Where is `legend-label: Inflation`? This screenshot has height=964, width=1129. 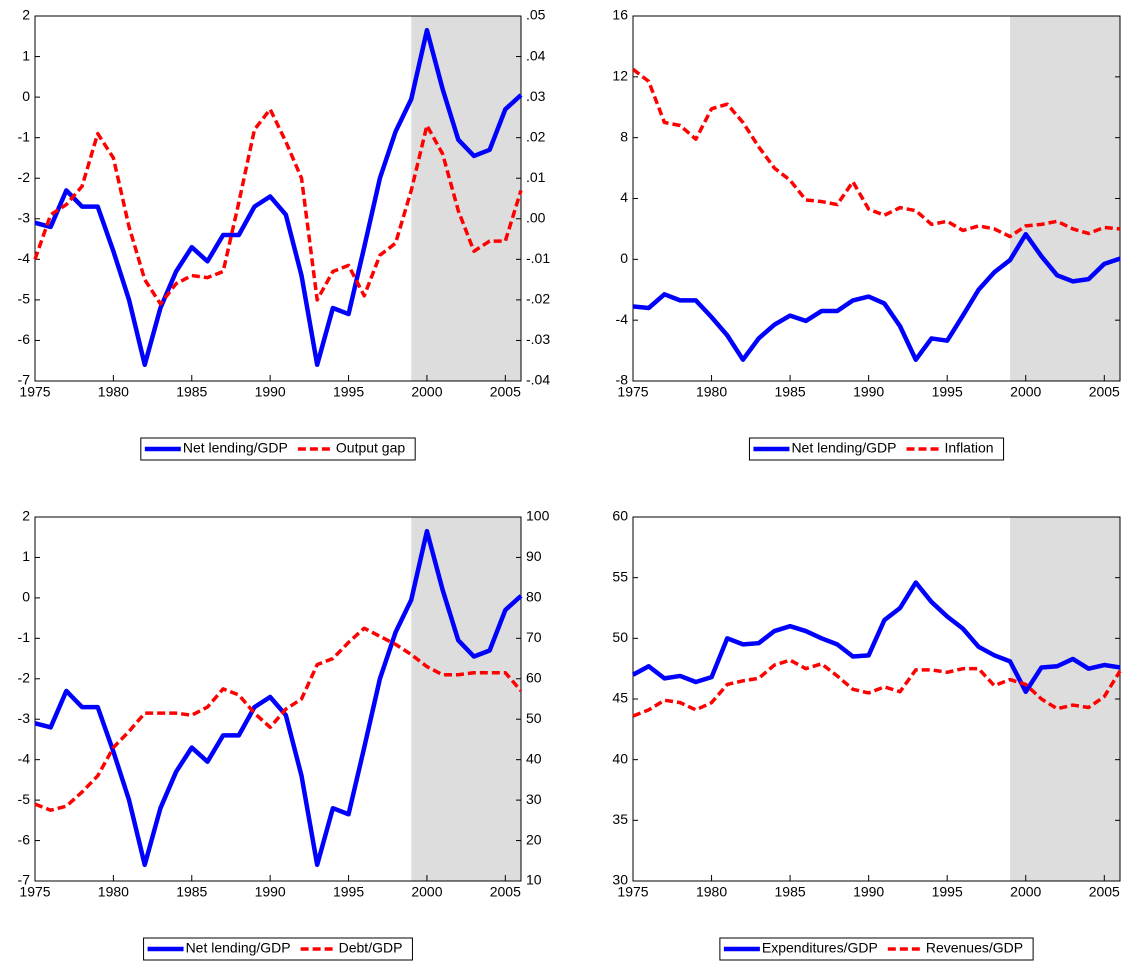
legend-label: Inflation is located at coordinates (969, 448).